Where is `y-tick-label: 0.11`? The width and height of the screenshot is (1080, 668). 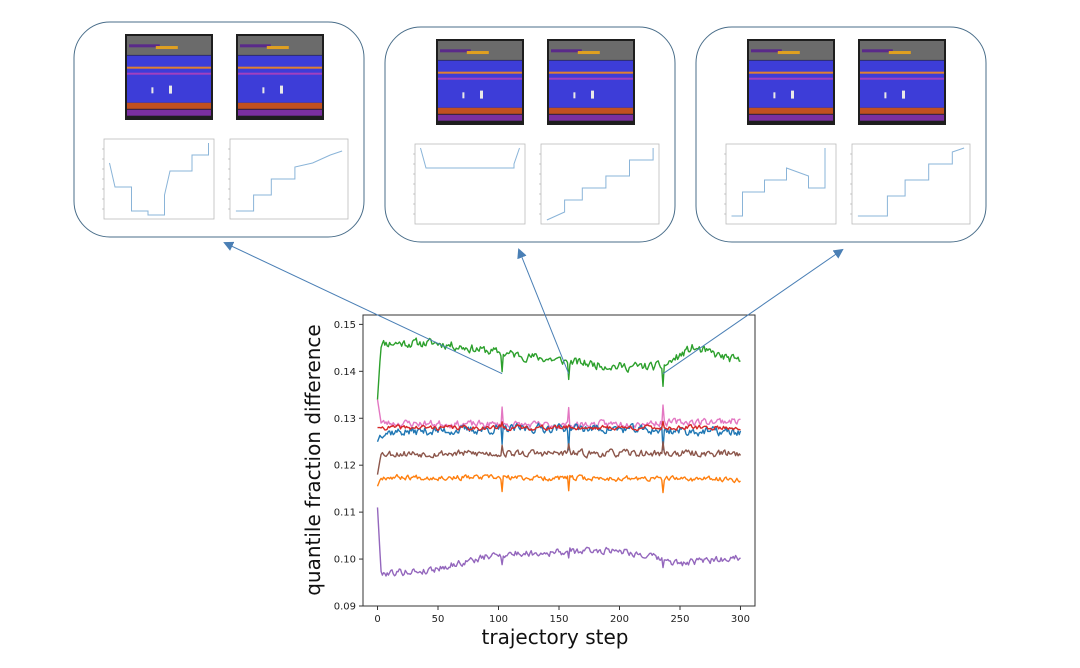 y-tick-label: 0.11 is located at coordinates (345, 513).